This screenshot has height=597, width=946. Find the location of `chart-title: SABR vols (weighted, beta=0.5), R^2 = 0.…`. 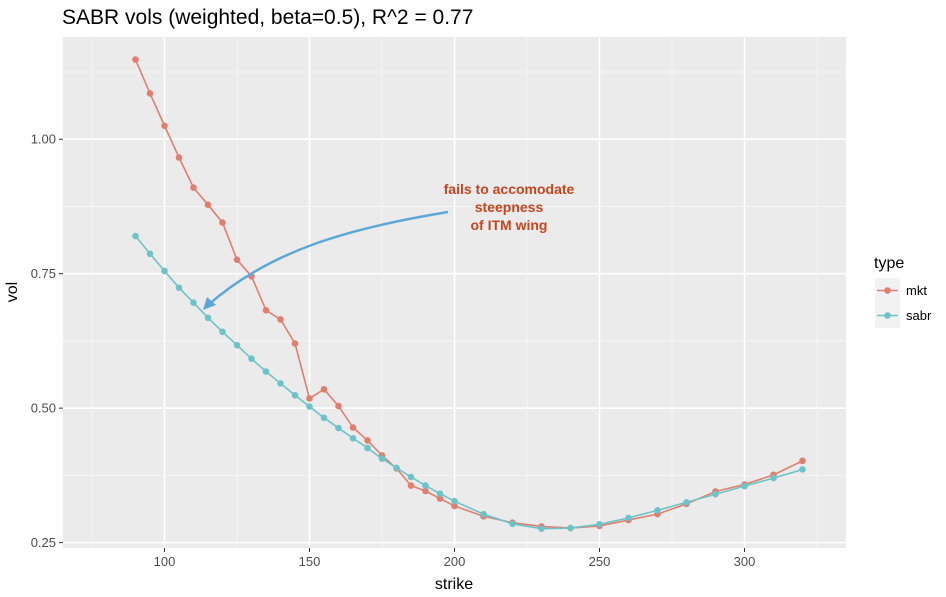

chart-title: SABR vols (weighted, beta=0.5), R^2 = 0.… is located at coordinates (267, 17).